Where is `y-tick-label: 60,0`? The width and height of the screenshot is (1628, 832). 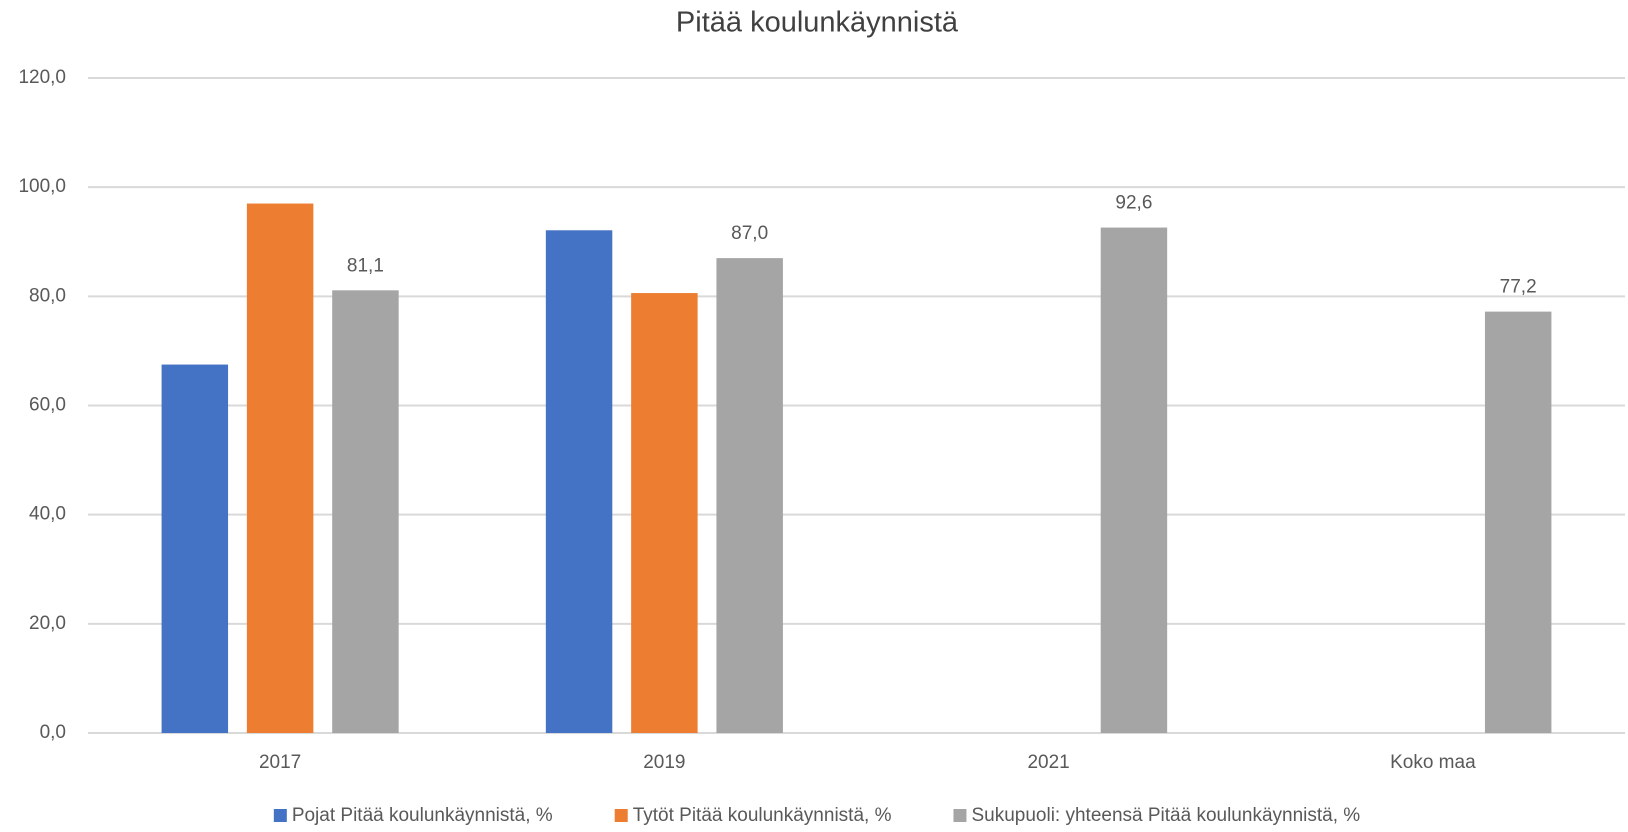
y-tick-label: 60,0 is located at coordinates (47, 405).